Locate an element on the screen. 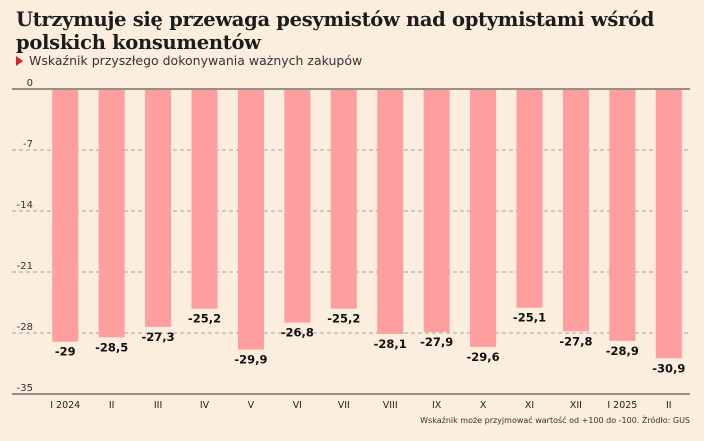  y-tick-label: -21 is located at coordinates (25, 266).